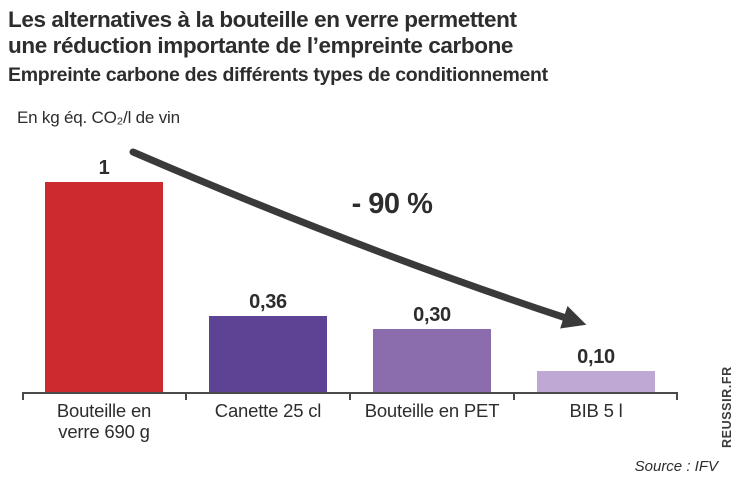 The height and width of the screenshot is (488, 747). I want to click on value-label-bib: 0,10, so click(596, 357).